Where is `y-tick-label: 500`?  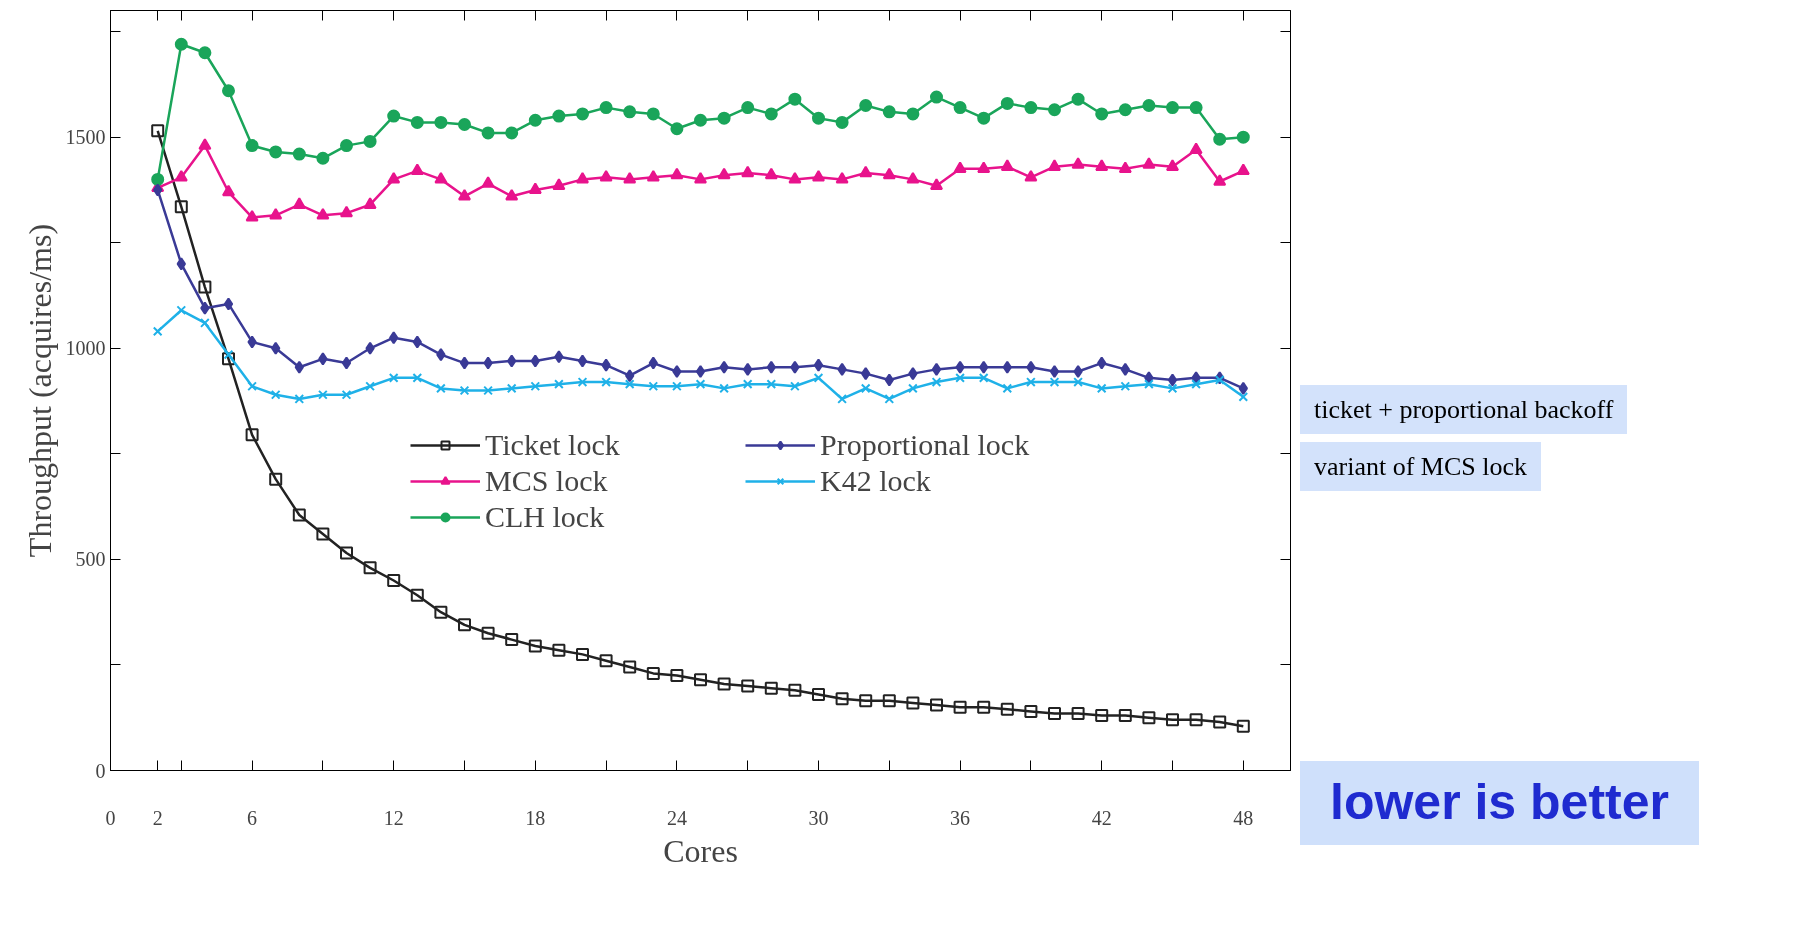 y-tick-label: 500 is located at coordinates (90, 559).